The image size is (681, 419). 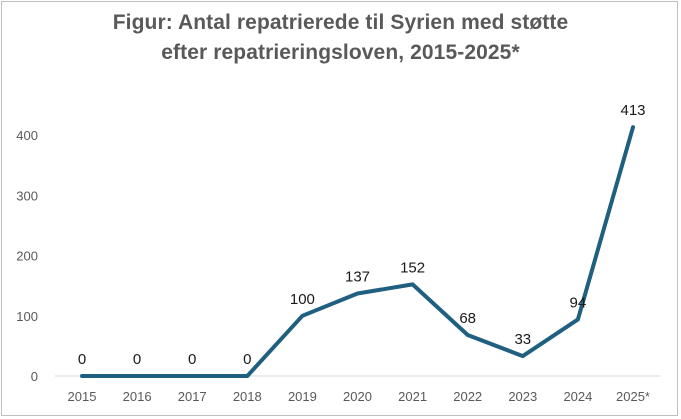 What do you see at coordinates (302, 299) in the screenshot?
I see `data-label: 100` at bounding box center [302, 299].